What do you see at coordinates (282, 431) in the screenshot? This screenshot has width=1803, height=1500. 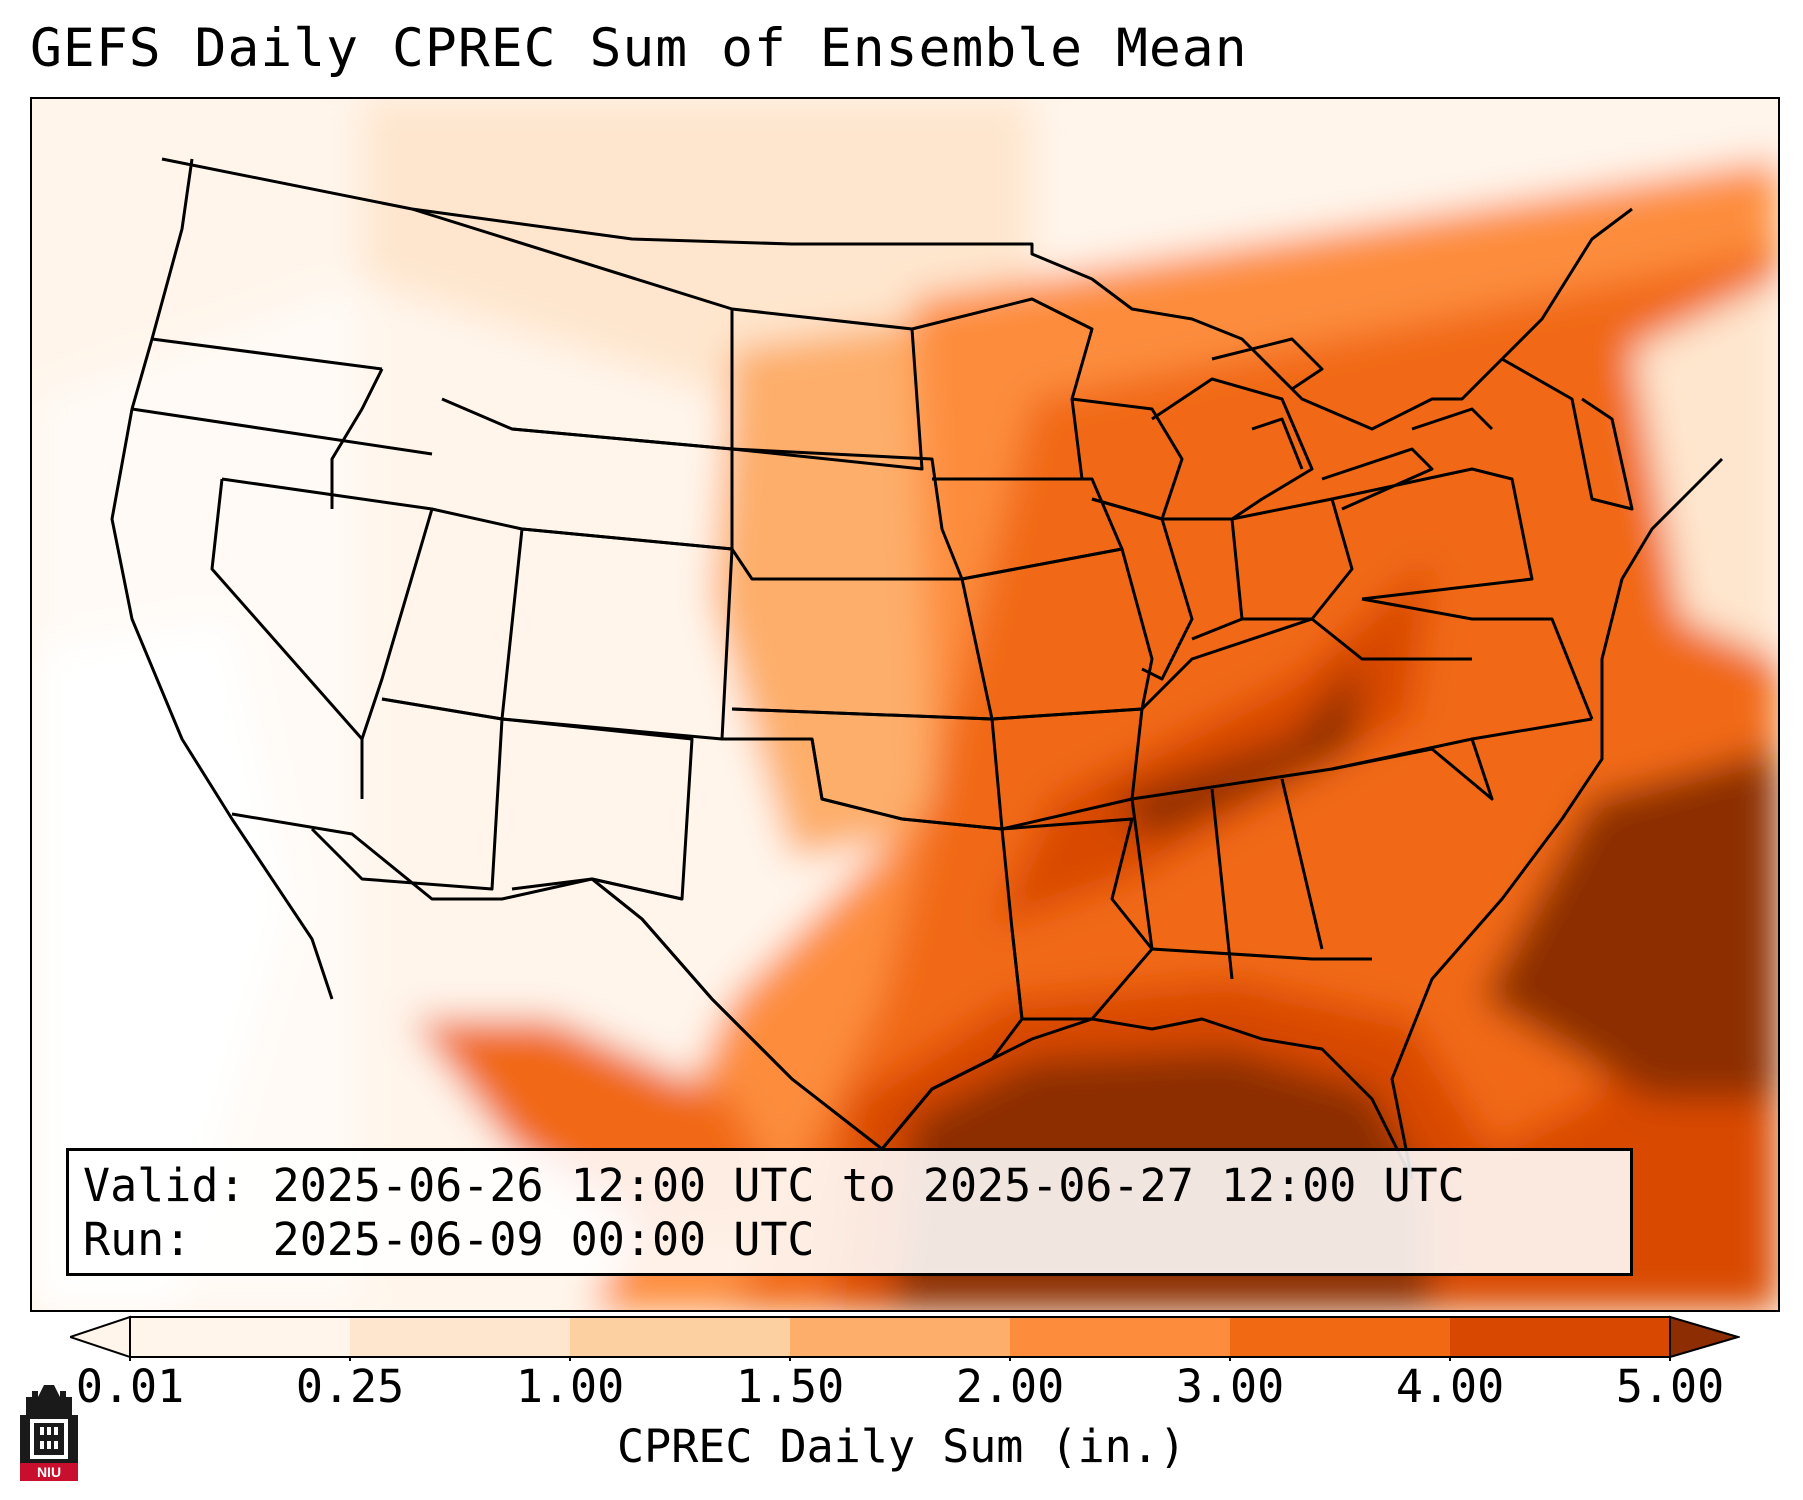 I see `st-or-ca` at bounding box center [282, 431].